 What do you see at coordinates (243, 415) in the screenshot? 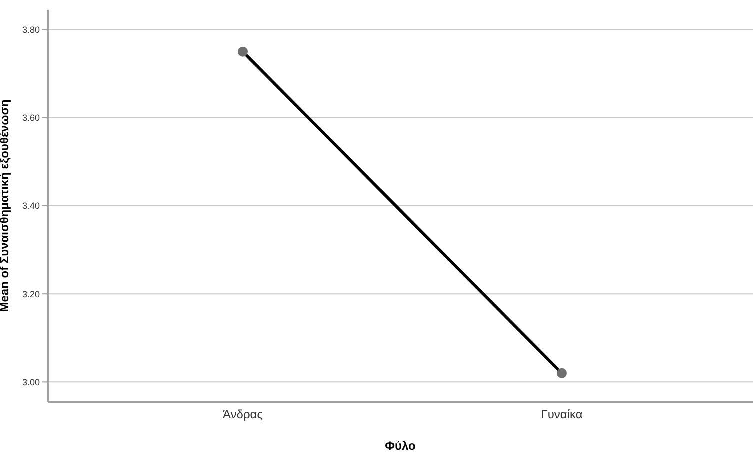
I see `x-tick-label: Άνδρας` at bounding box center [243, 415].